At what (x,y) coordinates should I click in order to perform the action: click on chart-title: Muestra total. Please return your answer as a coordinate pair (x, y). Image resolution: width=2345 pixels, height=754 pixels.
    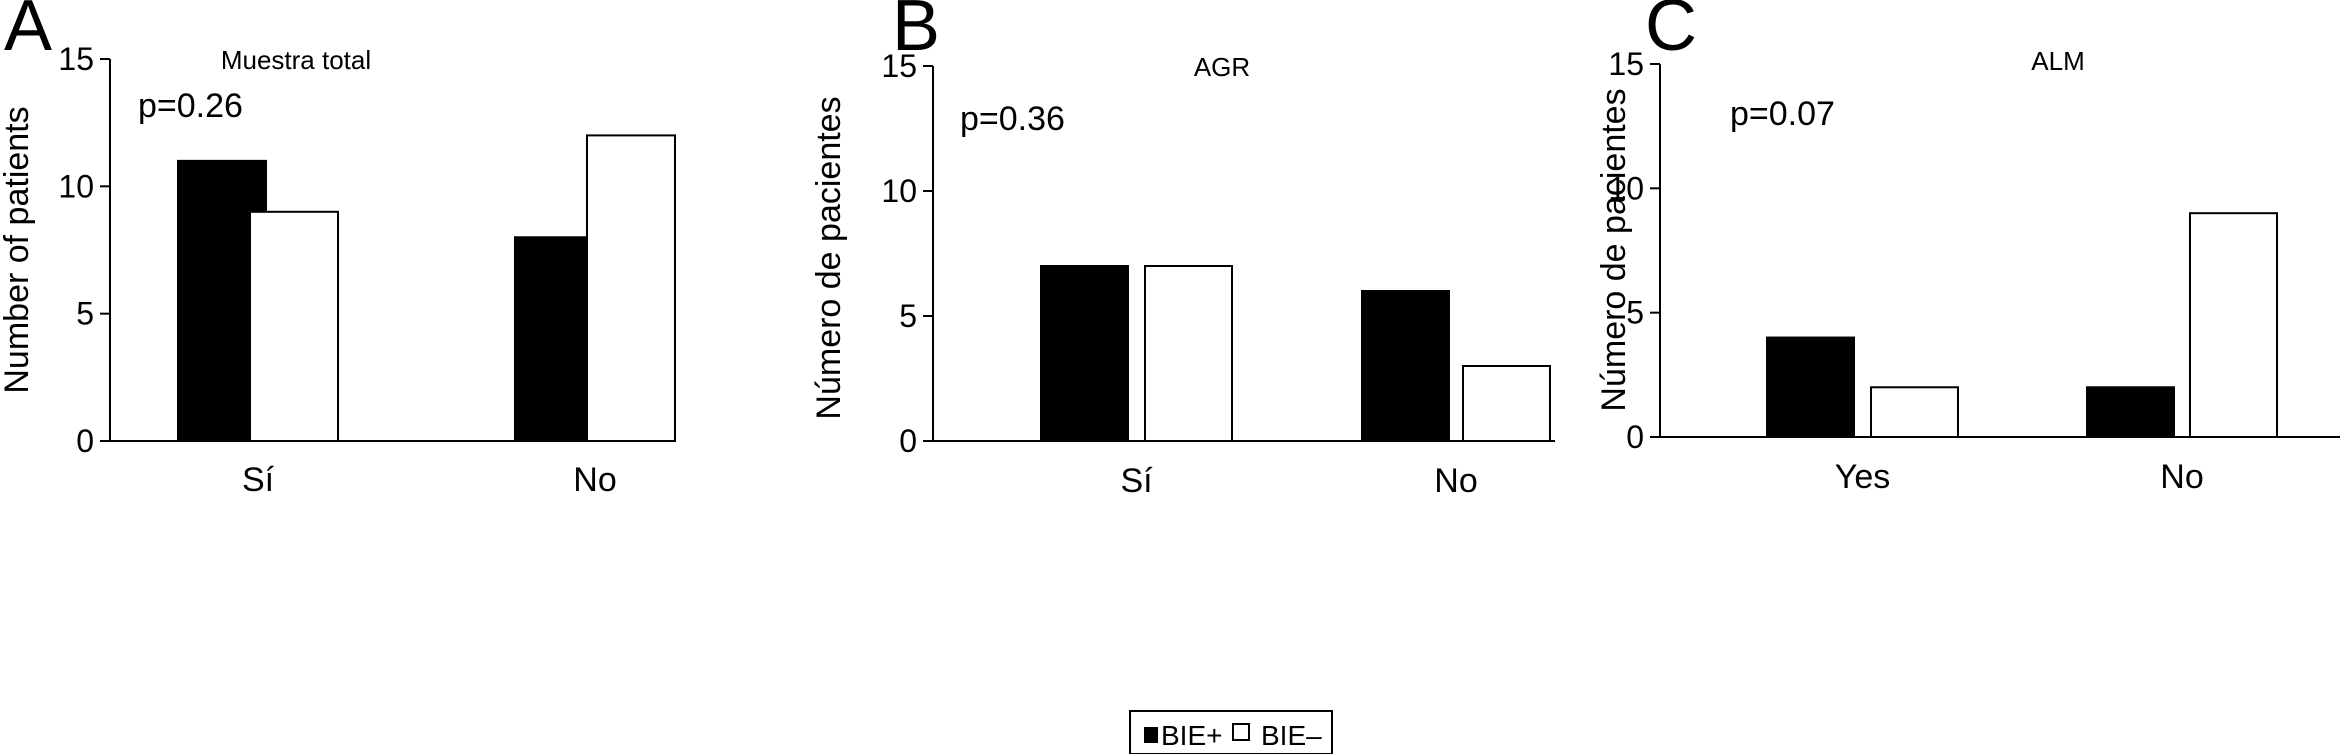
    Looking at the image, I should click on (296, 60).